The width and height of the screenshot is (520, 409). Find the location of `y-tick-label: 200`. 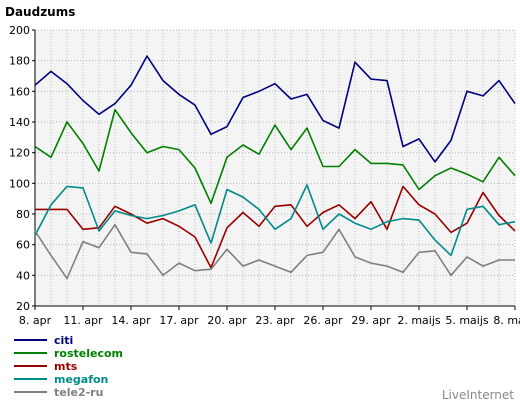

y-tick-label: 200 is located at coordinates (19, 30).